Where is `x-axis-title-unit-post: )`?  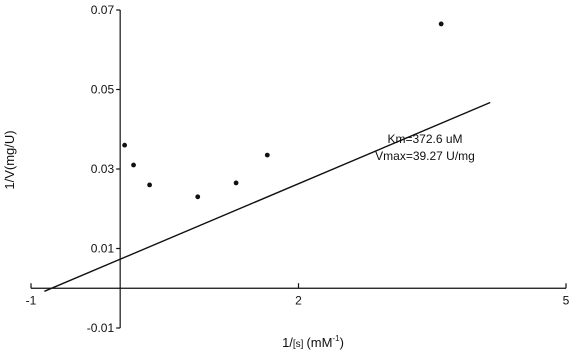
x-axis-title-unit-post: ) is located at coordinates (342, 342).